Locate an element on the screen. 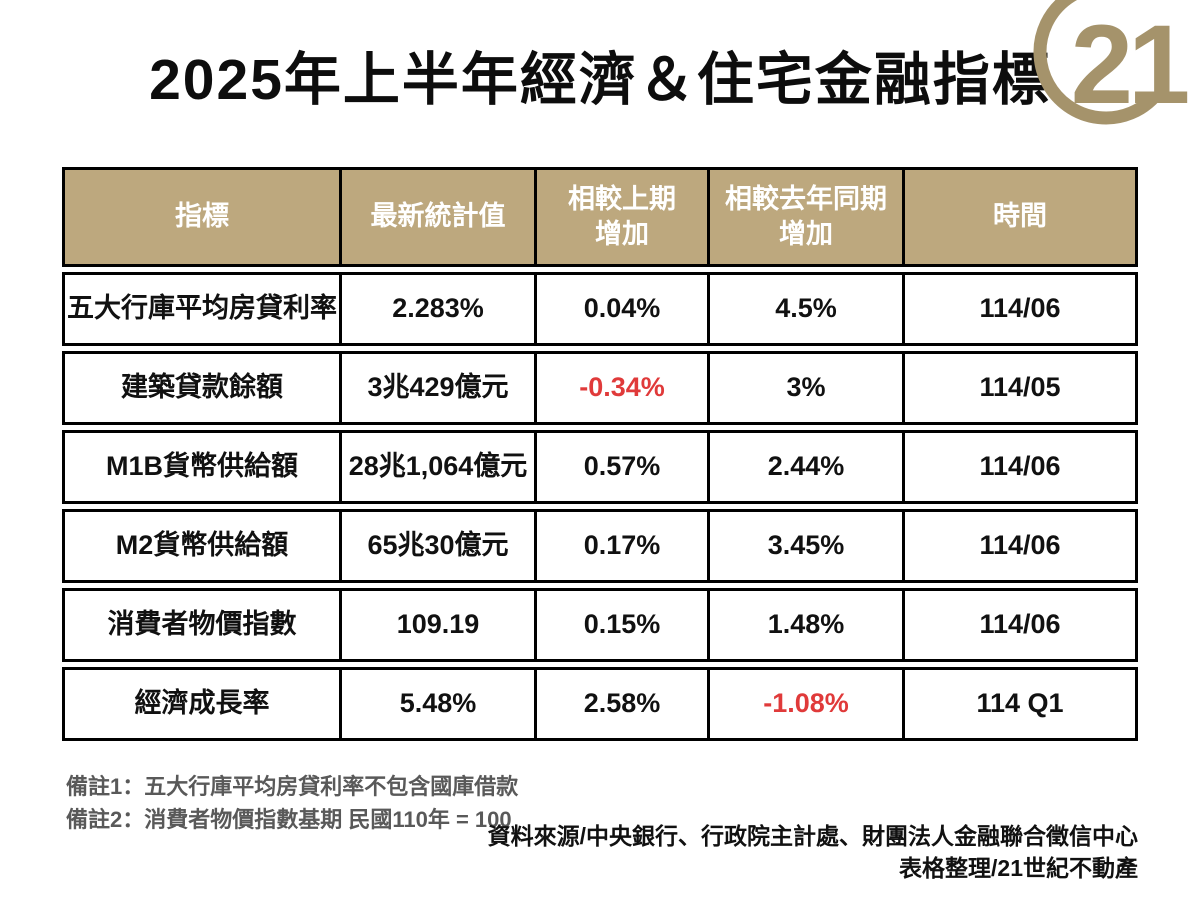 This screenshot has width=1200, height=900. cell-latest-value: 65兆30億元 is located at coordinates (439, 546).